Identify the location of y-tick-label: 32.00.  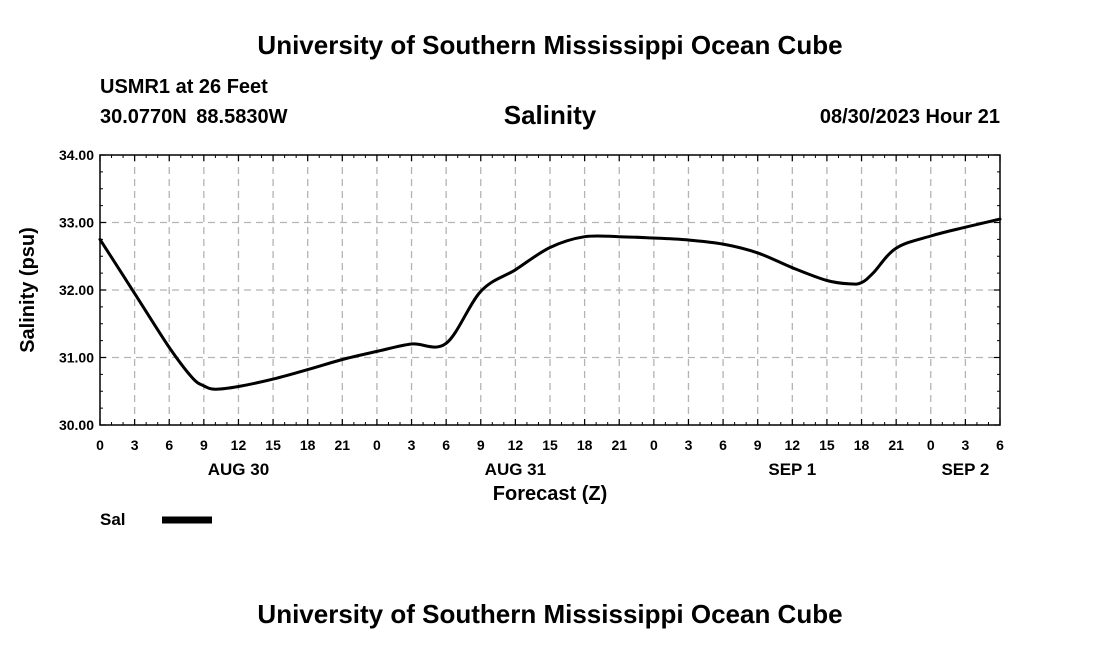
(76, 290).